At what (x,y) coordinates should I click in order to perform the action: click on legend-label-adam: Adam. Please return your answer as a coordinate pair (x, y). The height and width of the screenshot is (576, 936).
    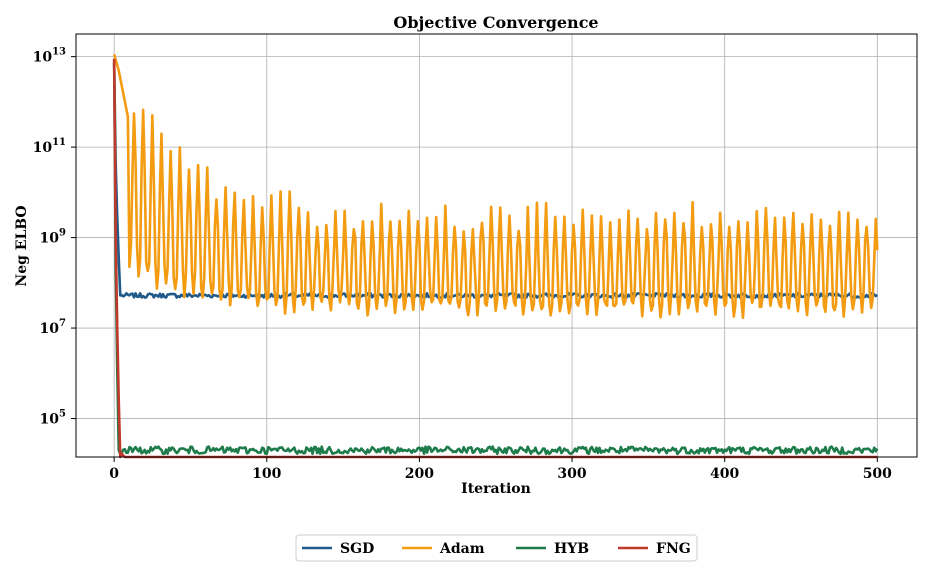
    Looking at the image, I should click on (462, 549).